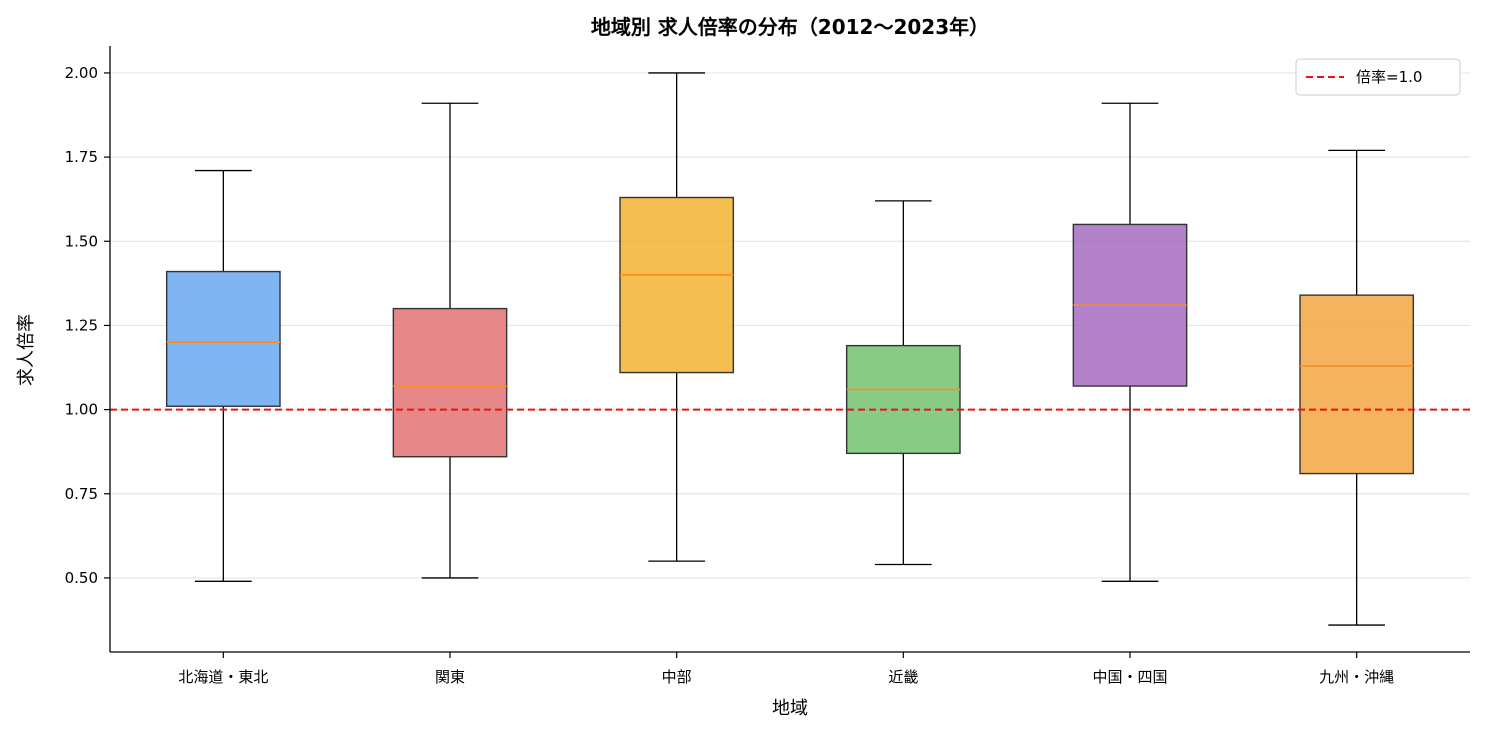  What do you see at coordinates (790, 27) in the screenshot?
I see `chart-title: 地域別 求人倍率の分布（2012〜2023年）` at bounding box center [790, 27].